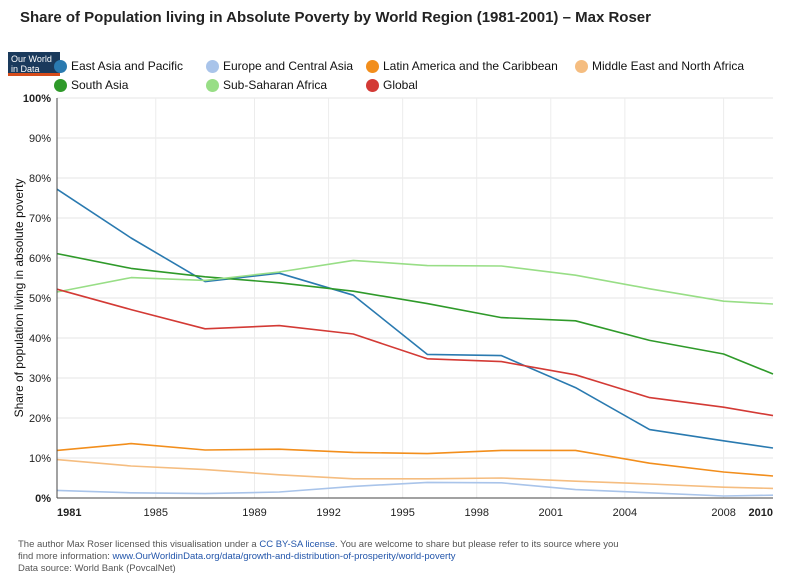  What do you see at coordinates (40, 459) in the screenshot?
I see `y-tick-label: 10%` at bounding box center [40, 459].